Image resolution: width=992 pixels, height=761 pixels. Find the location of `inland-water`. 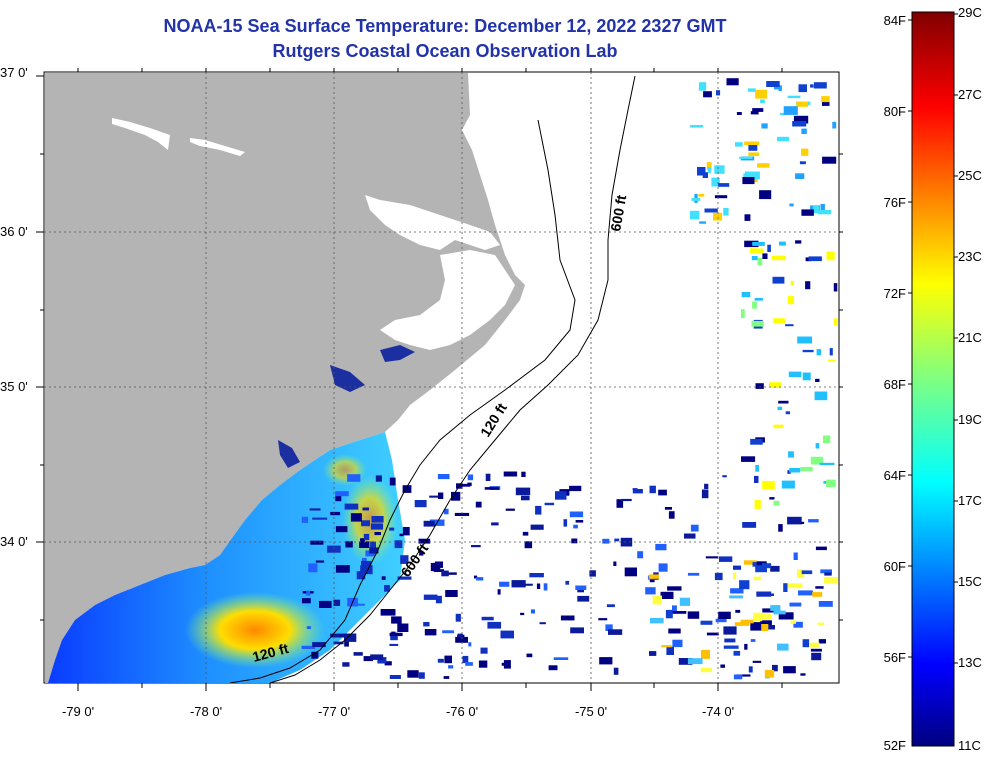

inland-water is located at coordinates (347, 378).